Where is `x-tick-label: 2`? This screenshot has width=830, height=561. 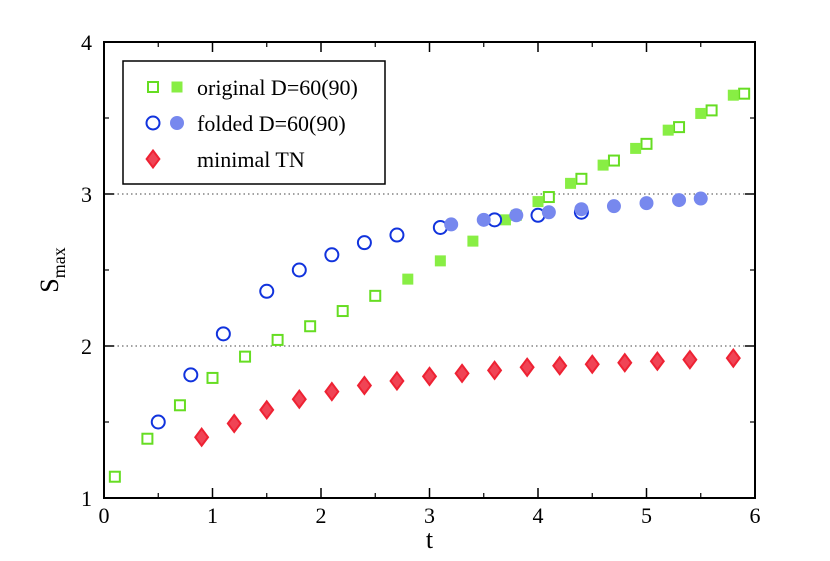
x-tick-label: 2 is located at coordinates (321, 515).